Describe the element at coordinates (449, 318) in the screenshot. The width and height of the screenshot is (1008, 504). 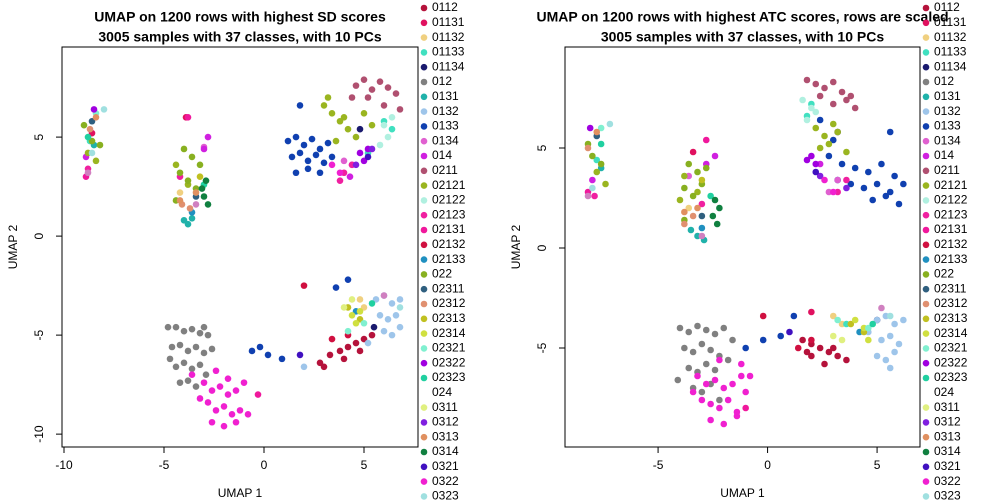
I see `legend-label: 02313` at that location.